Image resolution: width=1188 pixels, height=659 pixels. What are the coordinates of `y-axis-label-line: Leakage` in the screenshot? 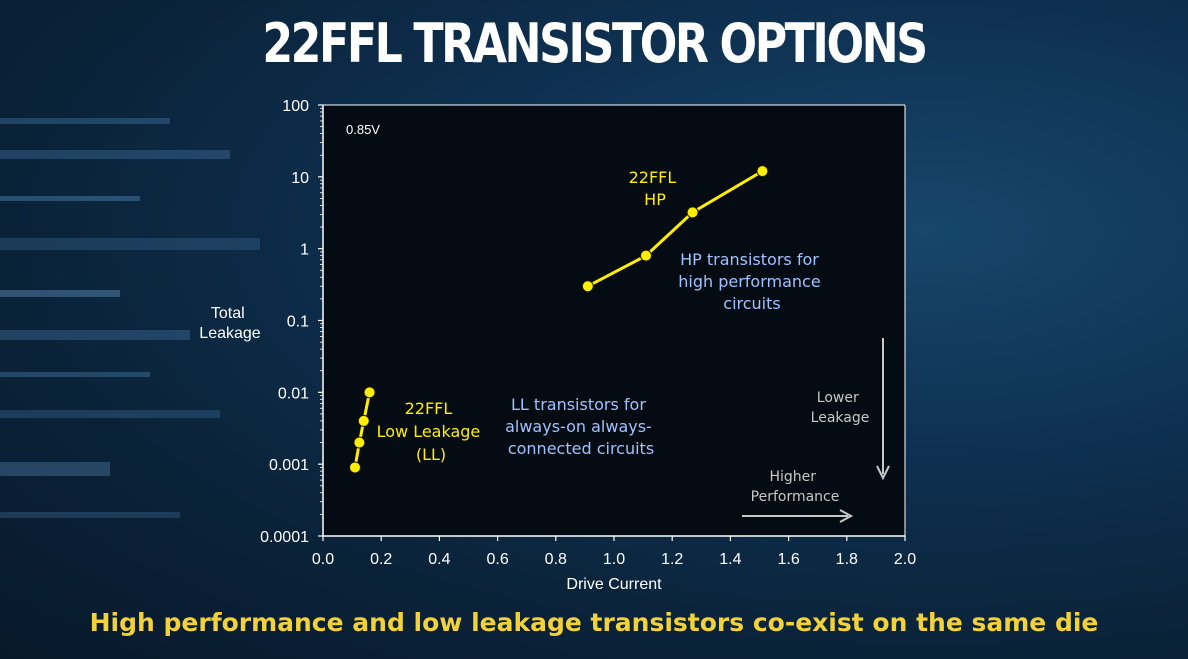 It's located at (229, 333).